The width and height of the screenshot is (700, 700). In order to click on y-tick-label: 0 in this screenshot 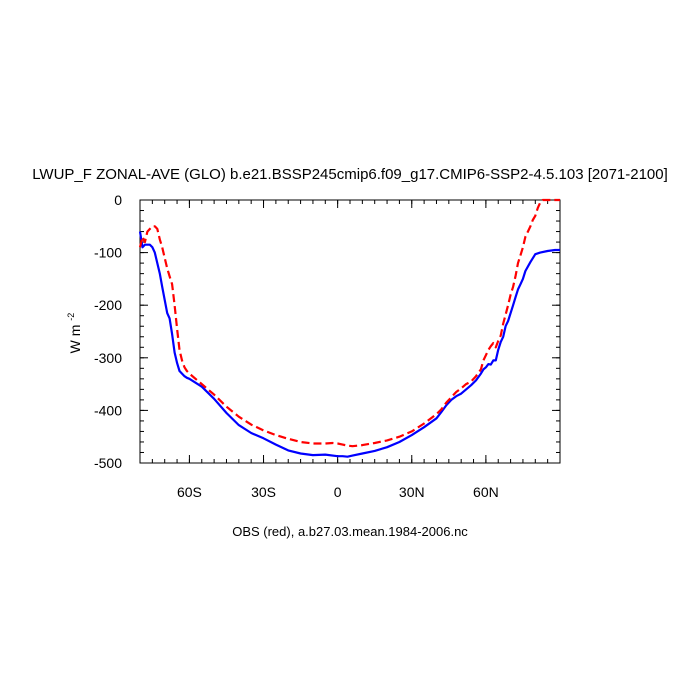, I will do `click(118, 200)`.